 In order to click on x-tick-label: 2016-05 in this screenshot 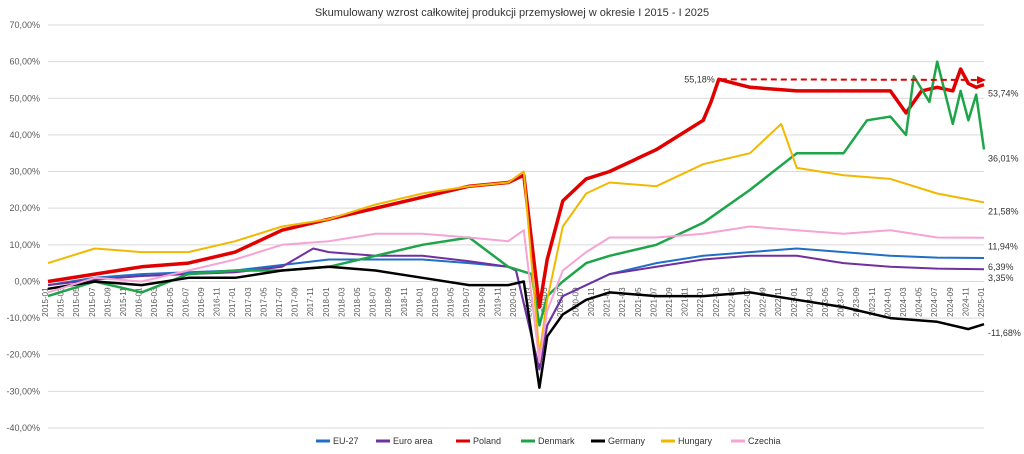, I will do `click(170, 302)`.